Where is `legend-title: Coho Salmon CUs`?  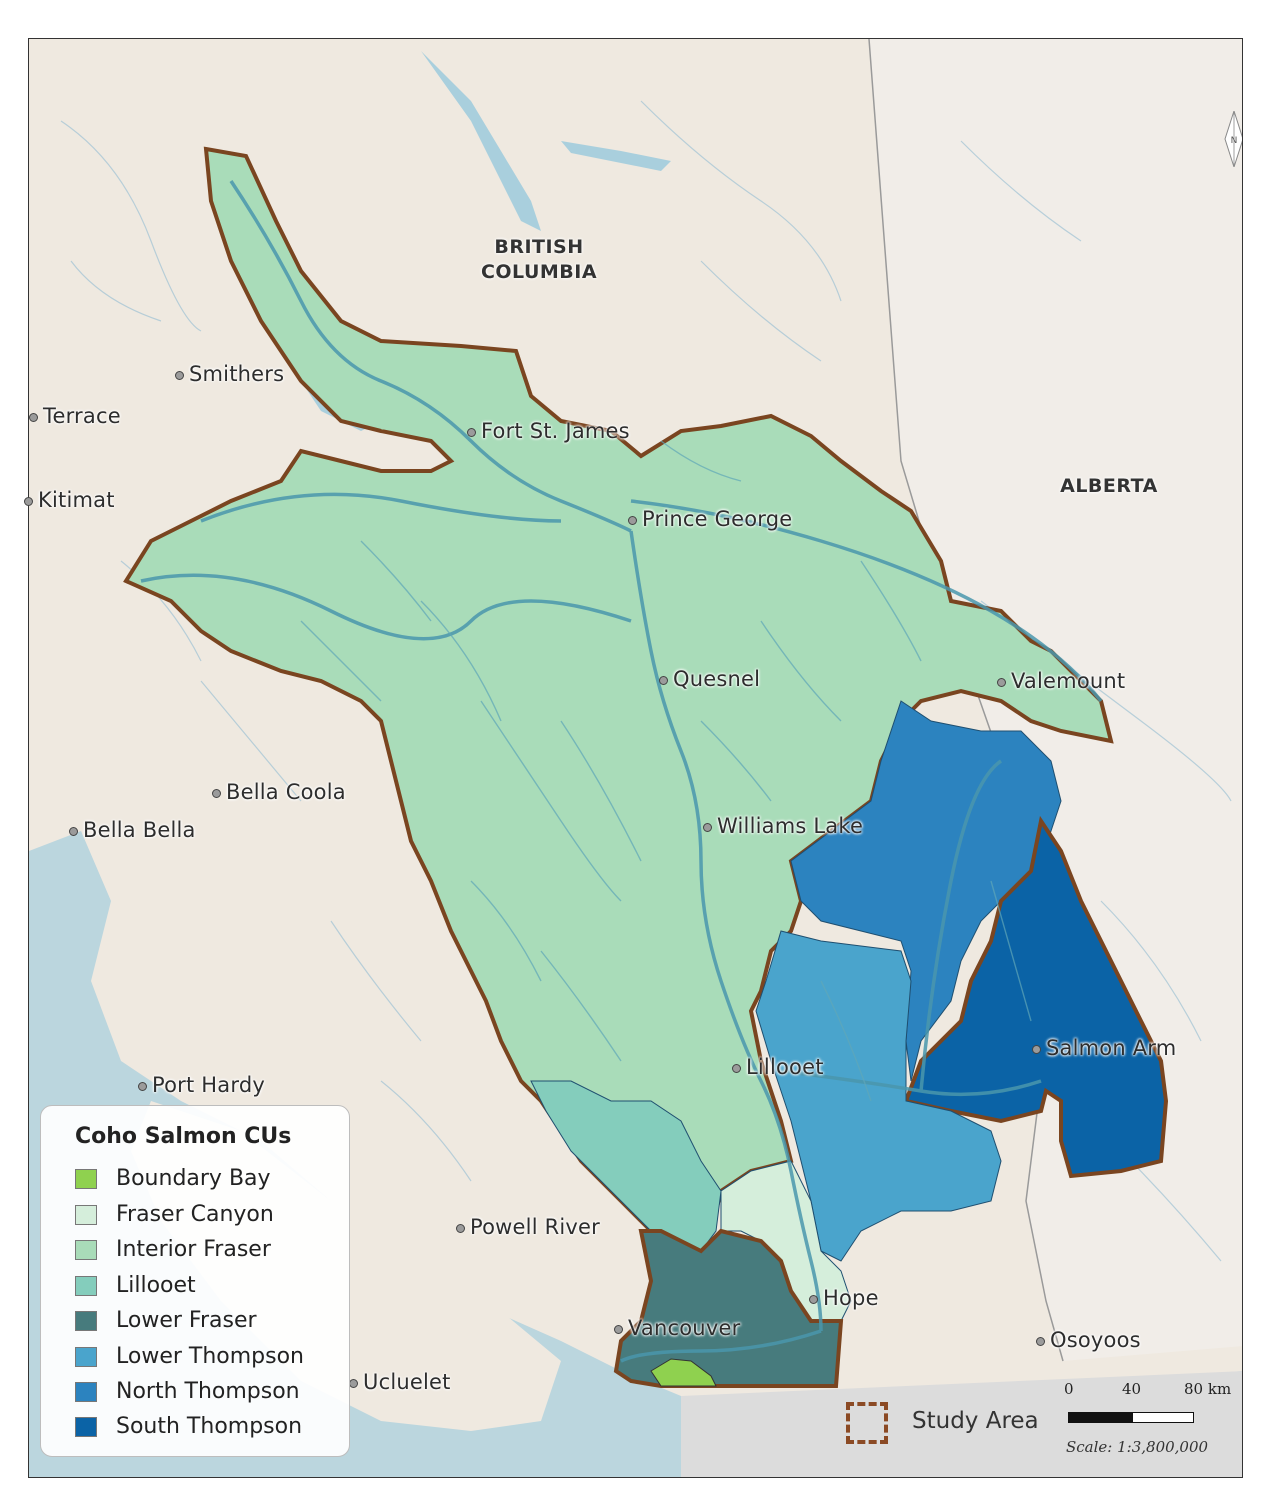 legend-title: Coho Salmon CUs is located at coordinates (183, 1136).